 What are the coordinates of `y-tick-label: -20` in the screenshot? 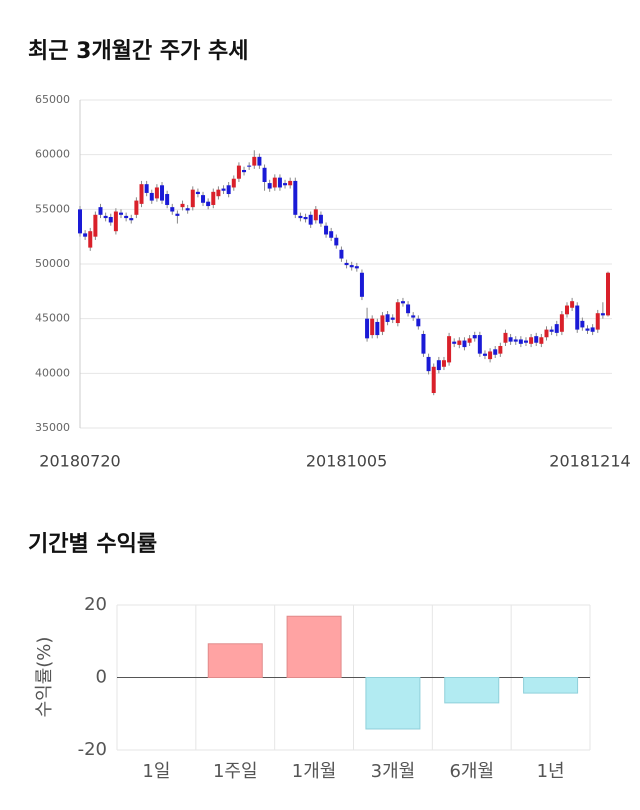 It's located at (92, 749).